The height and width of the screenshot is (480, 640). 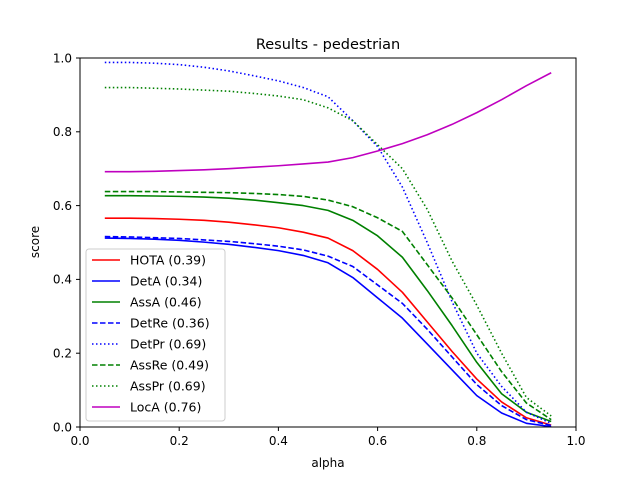 I want to click on legend-label-4: DetPr (0.69), so click(x=168, y=344).